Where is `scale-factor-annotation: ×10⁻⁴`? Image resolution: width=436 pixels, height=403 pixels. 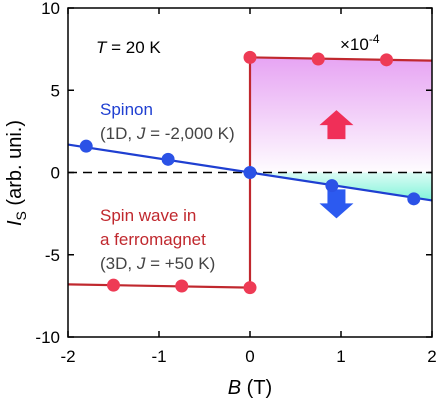
scale-factor-annotation: ×10⁻⁴ is located at coordinates (360, 43).